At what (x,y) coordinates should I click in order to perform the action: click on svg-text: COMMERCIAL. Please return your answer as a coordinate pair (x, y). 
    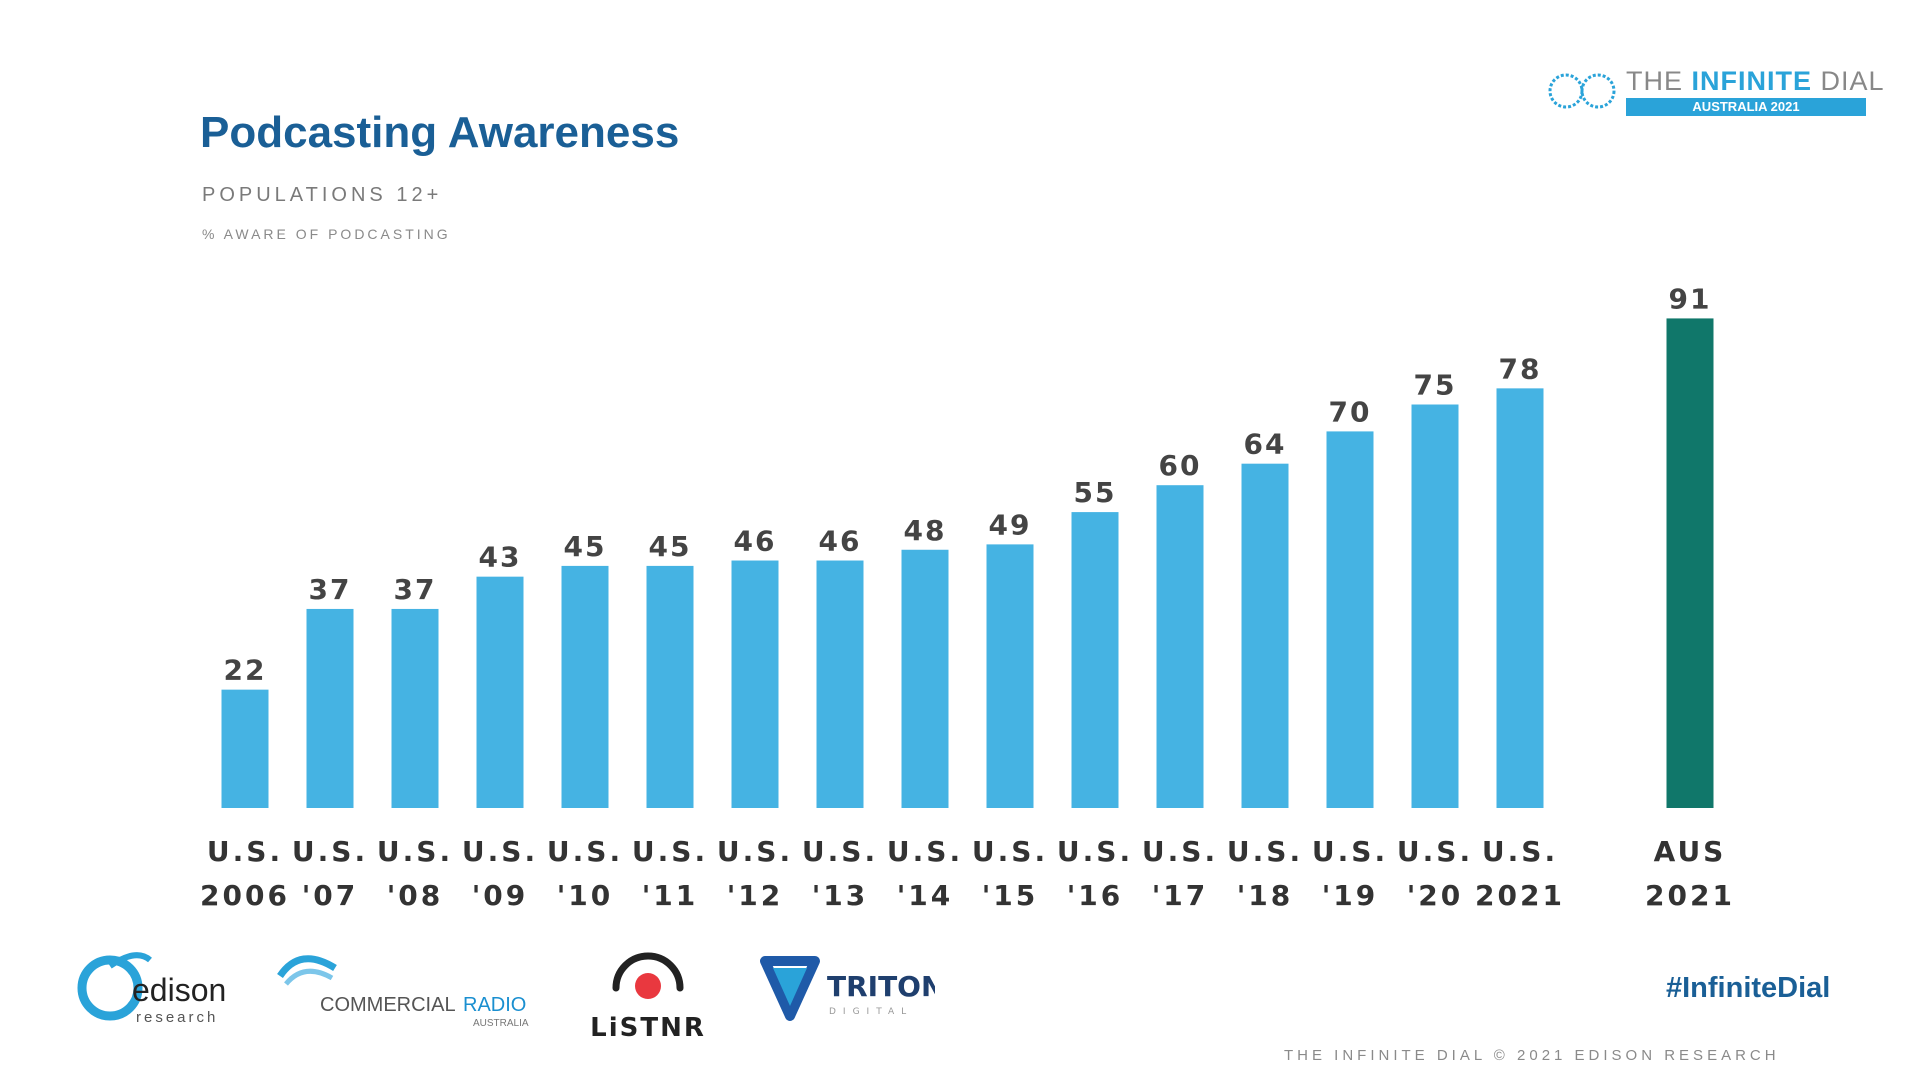
    Looking at the image, I should click on (388, 1005).